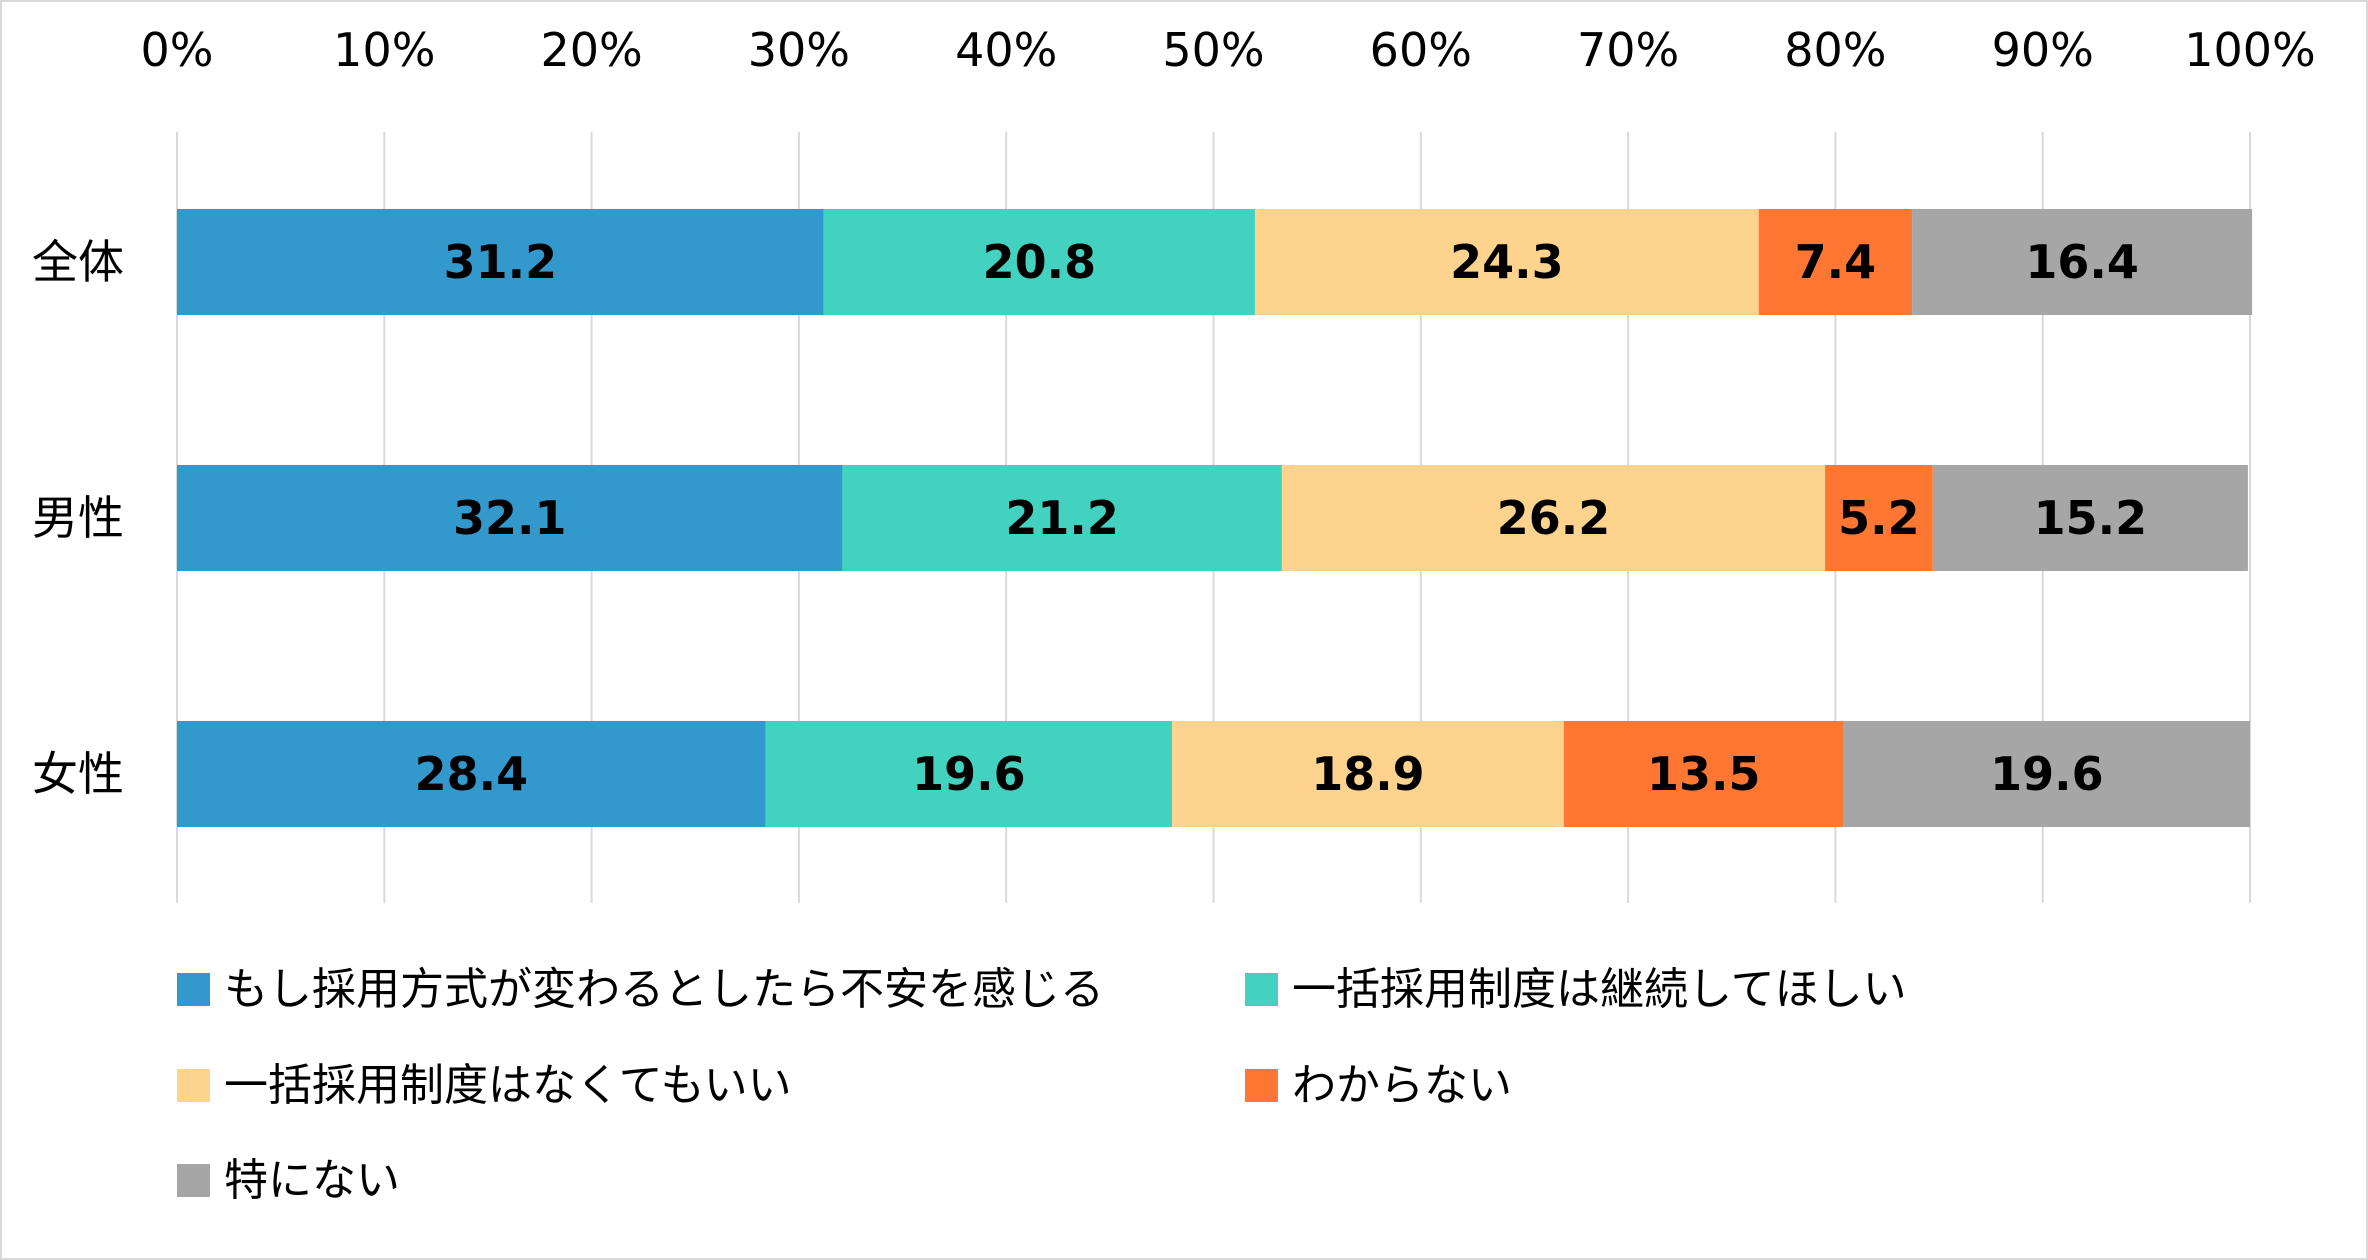 Image resolution: width=2368 pixels, height=1260 pixels. I want to click on x-tick-label: 70%, so click(1628, 50).